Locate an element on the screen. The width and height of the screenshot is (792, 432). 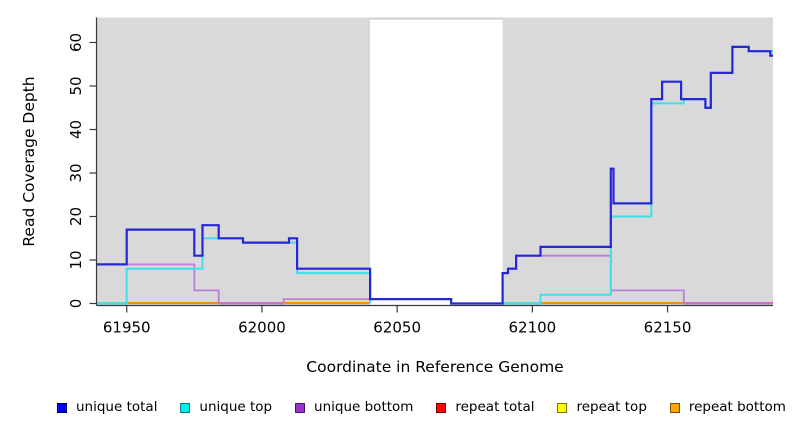
y-tick-label: 40 is located at coordinates (76, 129).